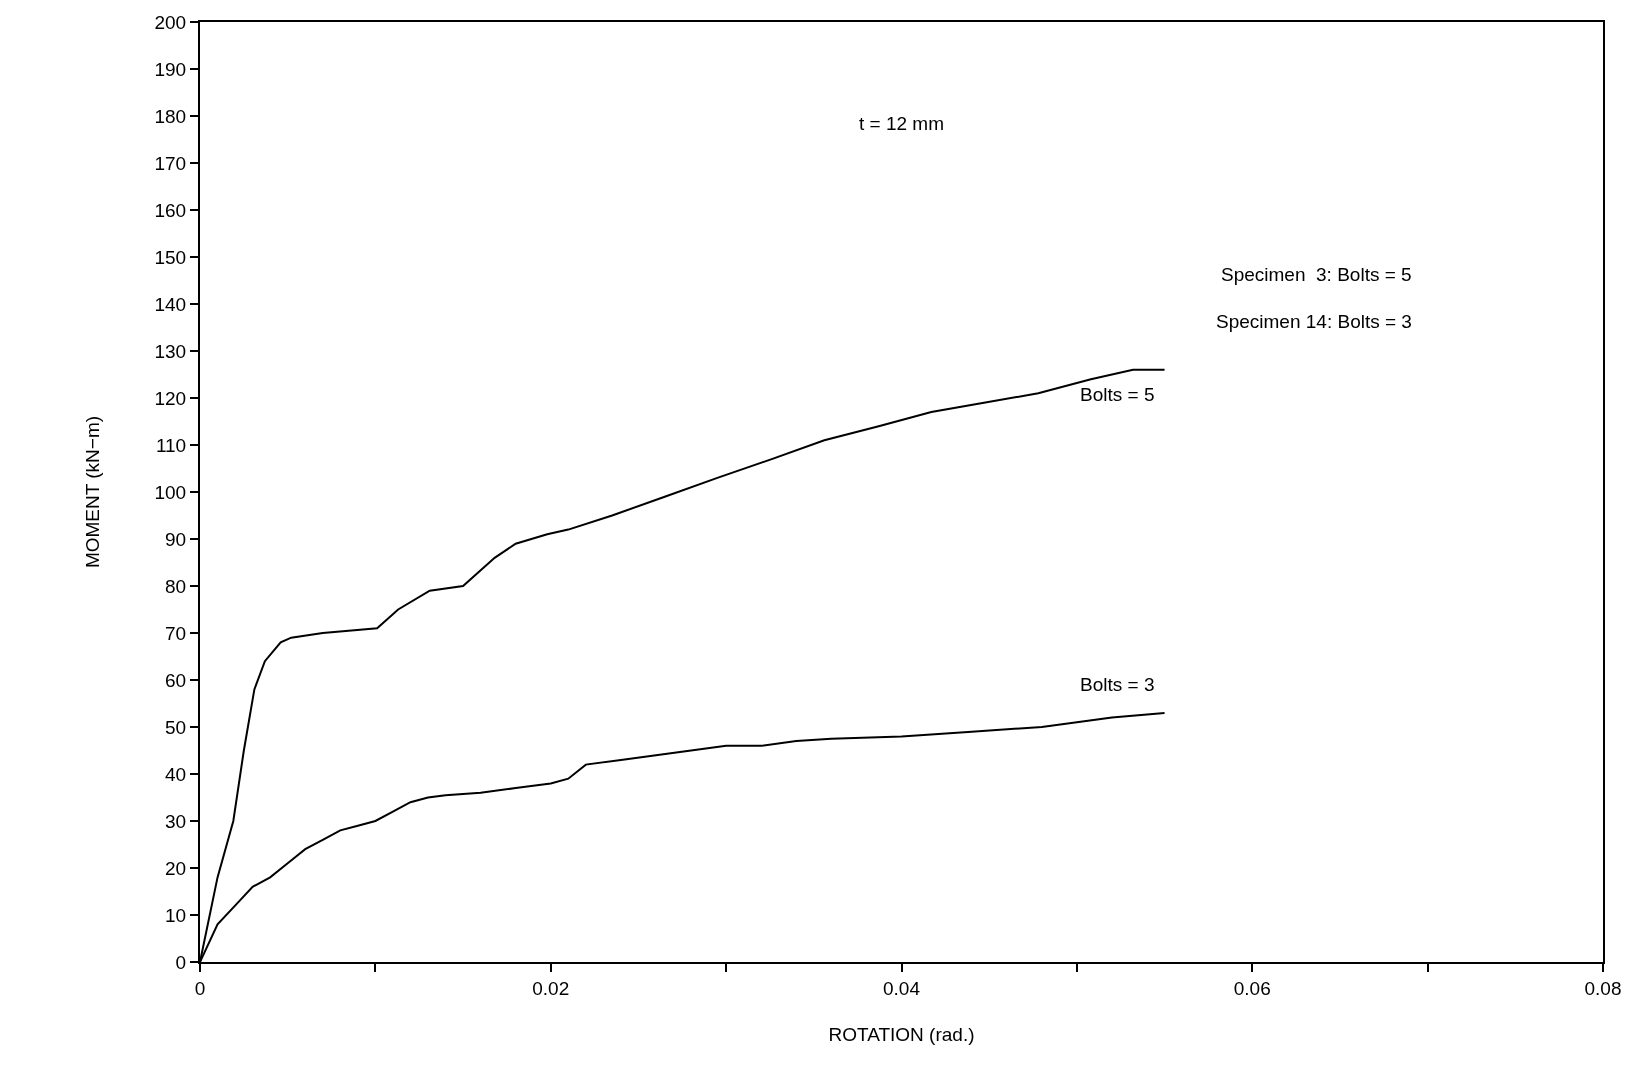 The width and height of the screenshot is (1643, 1072). I want to click on y-tick-label: 60, so click(176, 680).